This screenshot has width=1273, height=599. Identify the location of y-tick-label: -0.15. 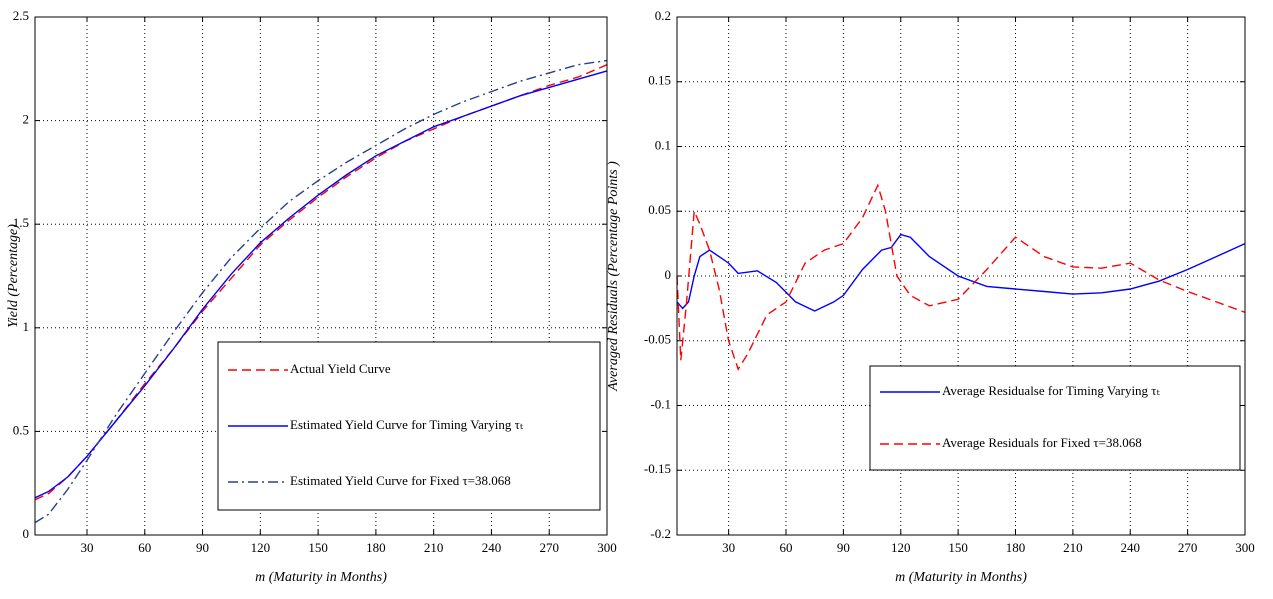
(657, 468).